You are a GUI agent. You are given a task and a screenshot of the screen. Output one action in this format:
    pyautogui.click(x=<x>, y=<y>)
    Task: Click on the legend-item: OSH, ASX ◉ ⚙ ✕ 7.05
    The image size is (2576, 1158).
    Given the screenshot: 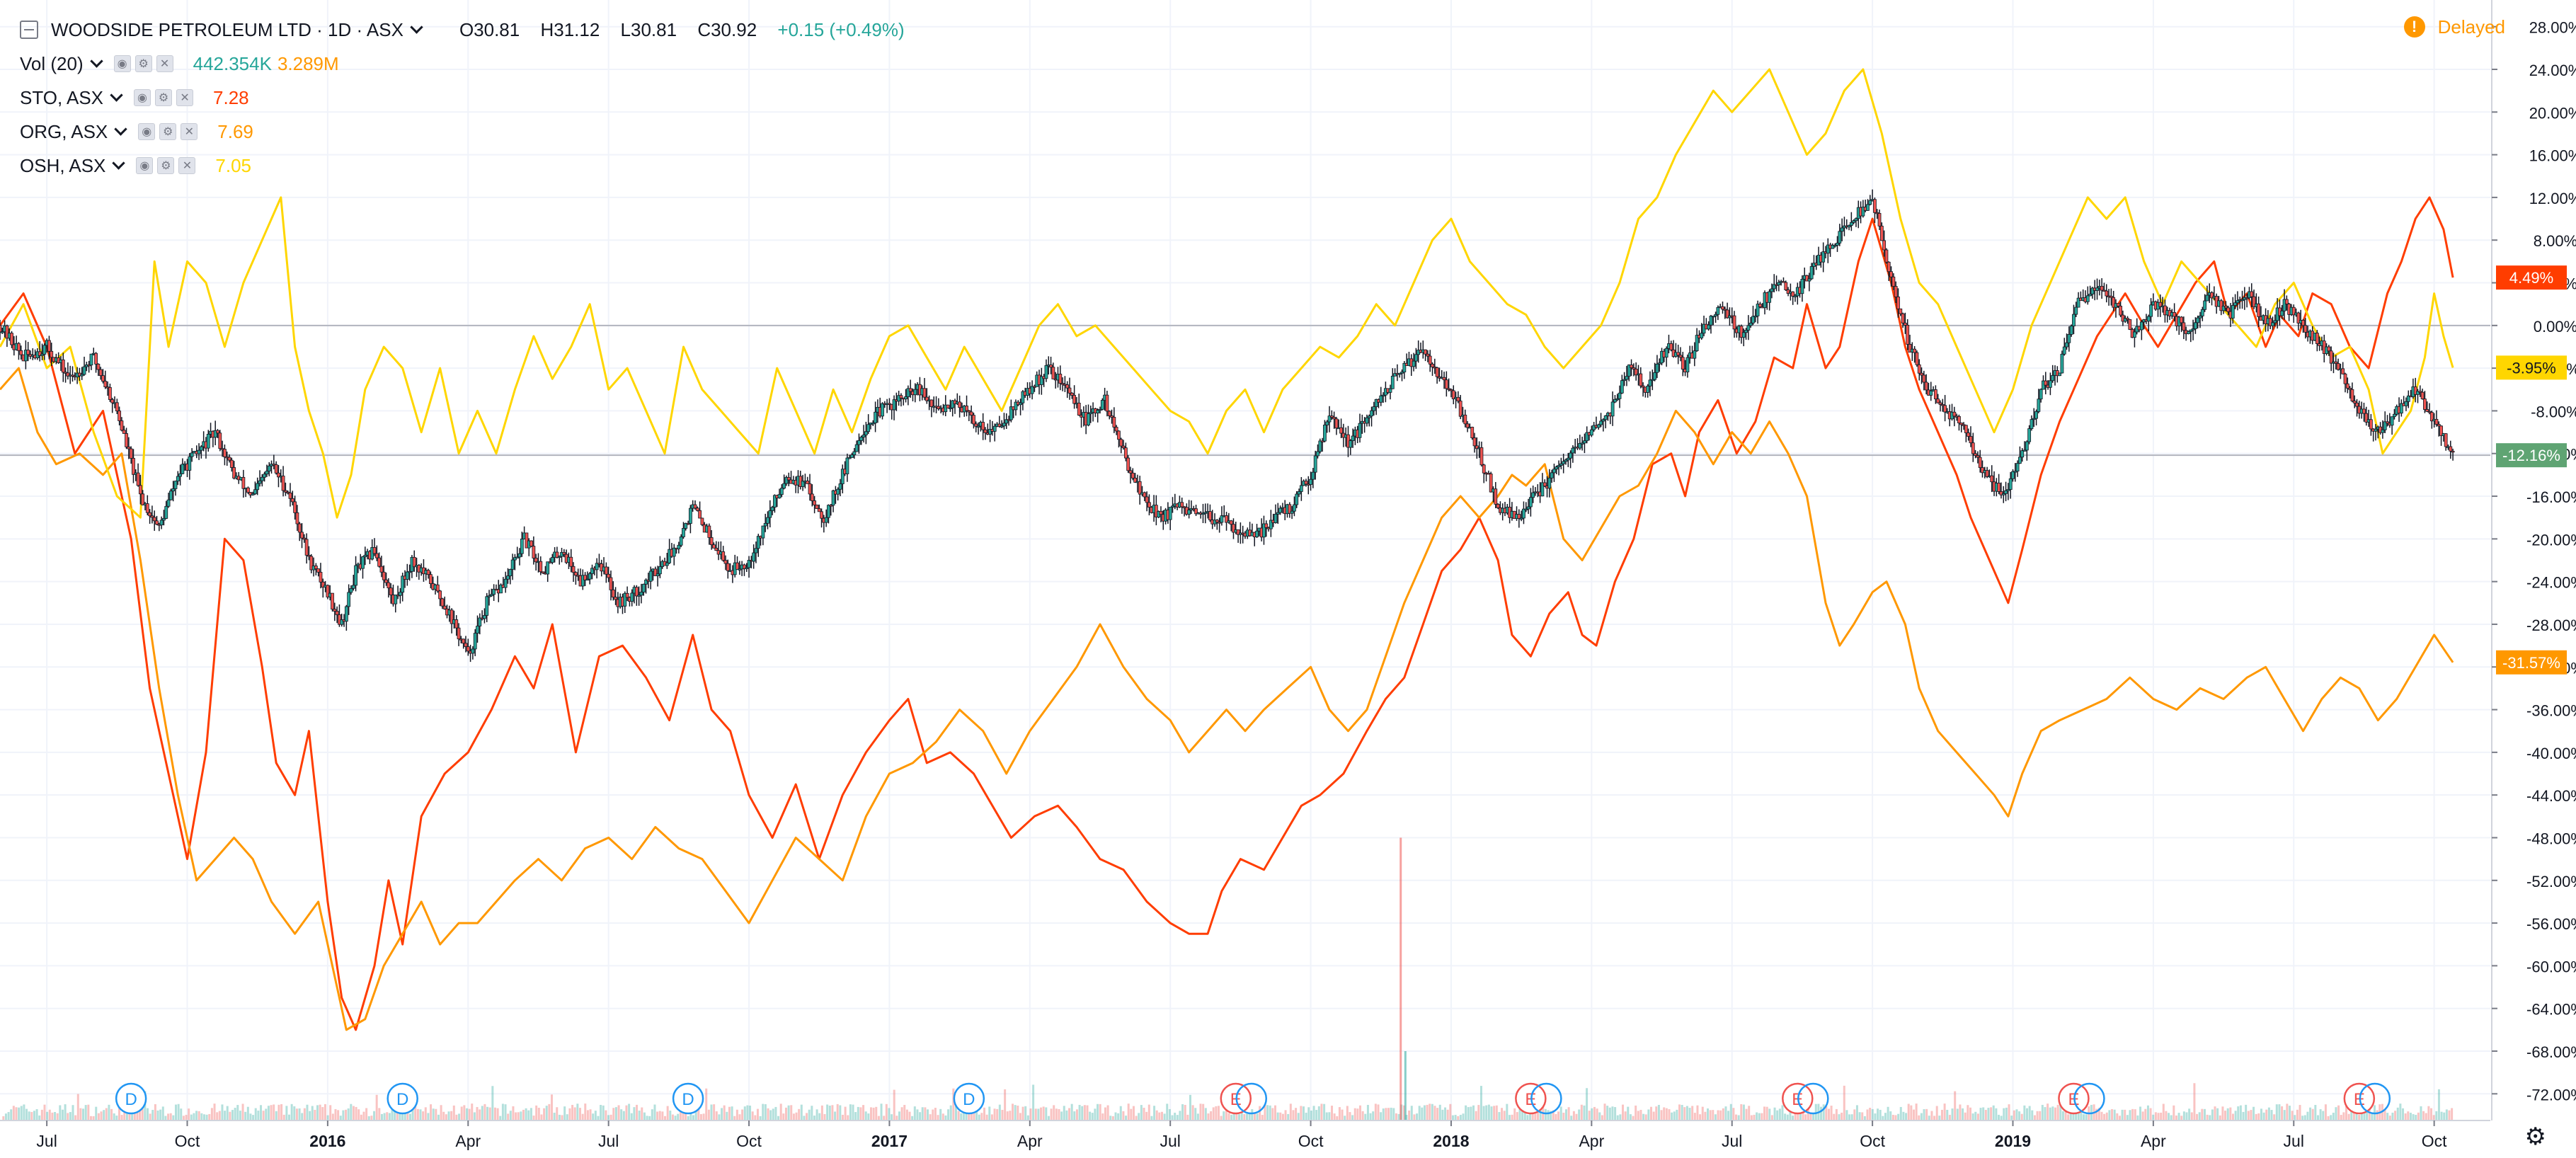 What is the action you would take?
    pyautogui.click(x=470, y=166)
    